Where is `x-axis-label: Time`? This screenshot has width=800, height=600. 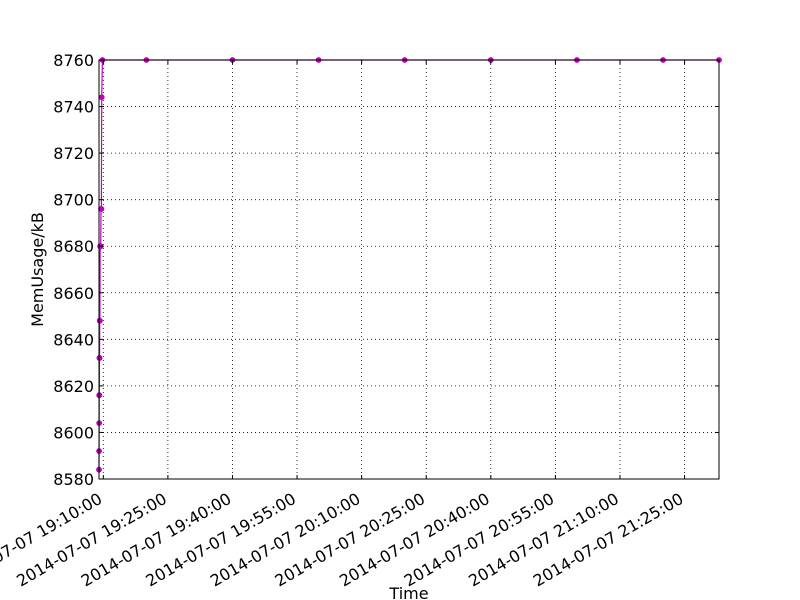 x-axis-label: Time is located at coordinates (408, 592).